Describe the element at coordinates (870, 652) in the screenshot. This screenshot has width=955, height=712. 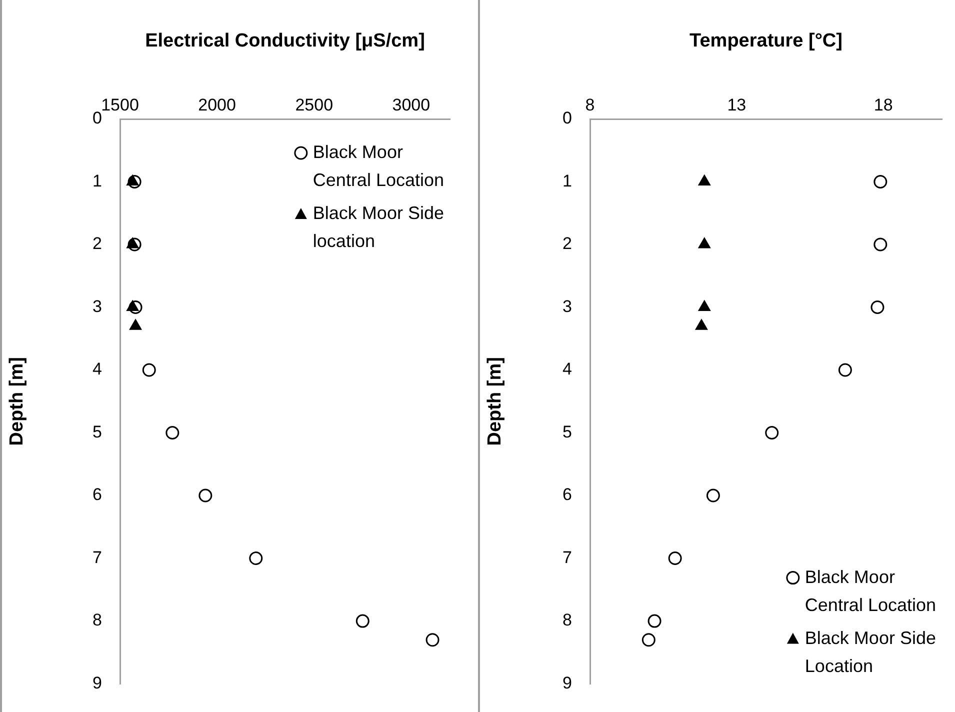
I see `legend-label: Black Moor Side Location` at that location.